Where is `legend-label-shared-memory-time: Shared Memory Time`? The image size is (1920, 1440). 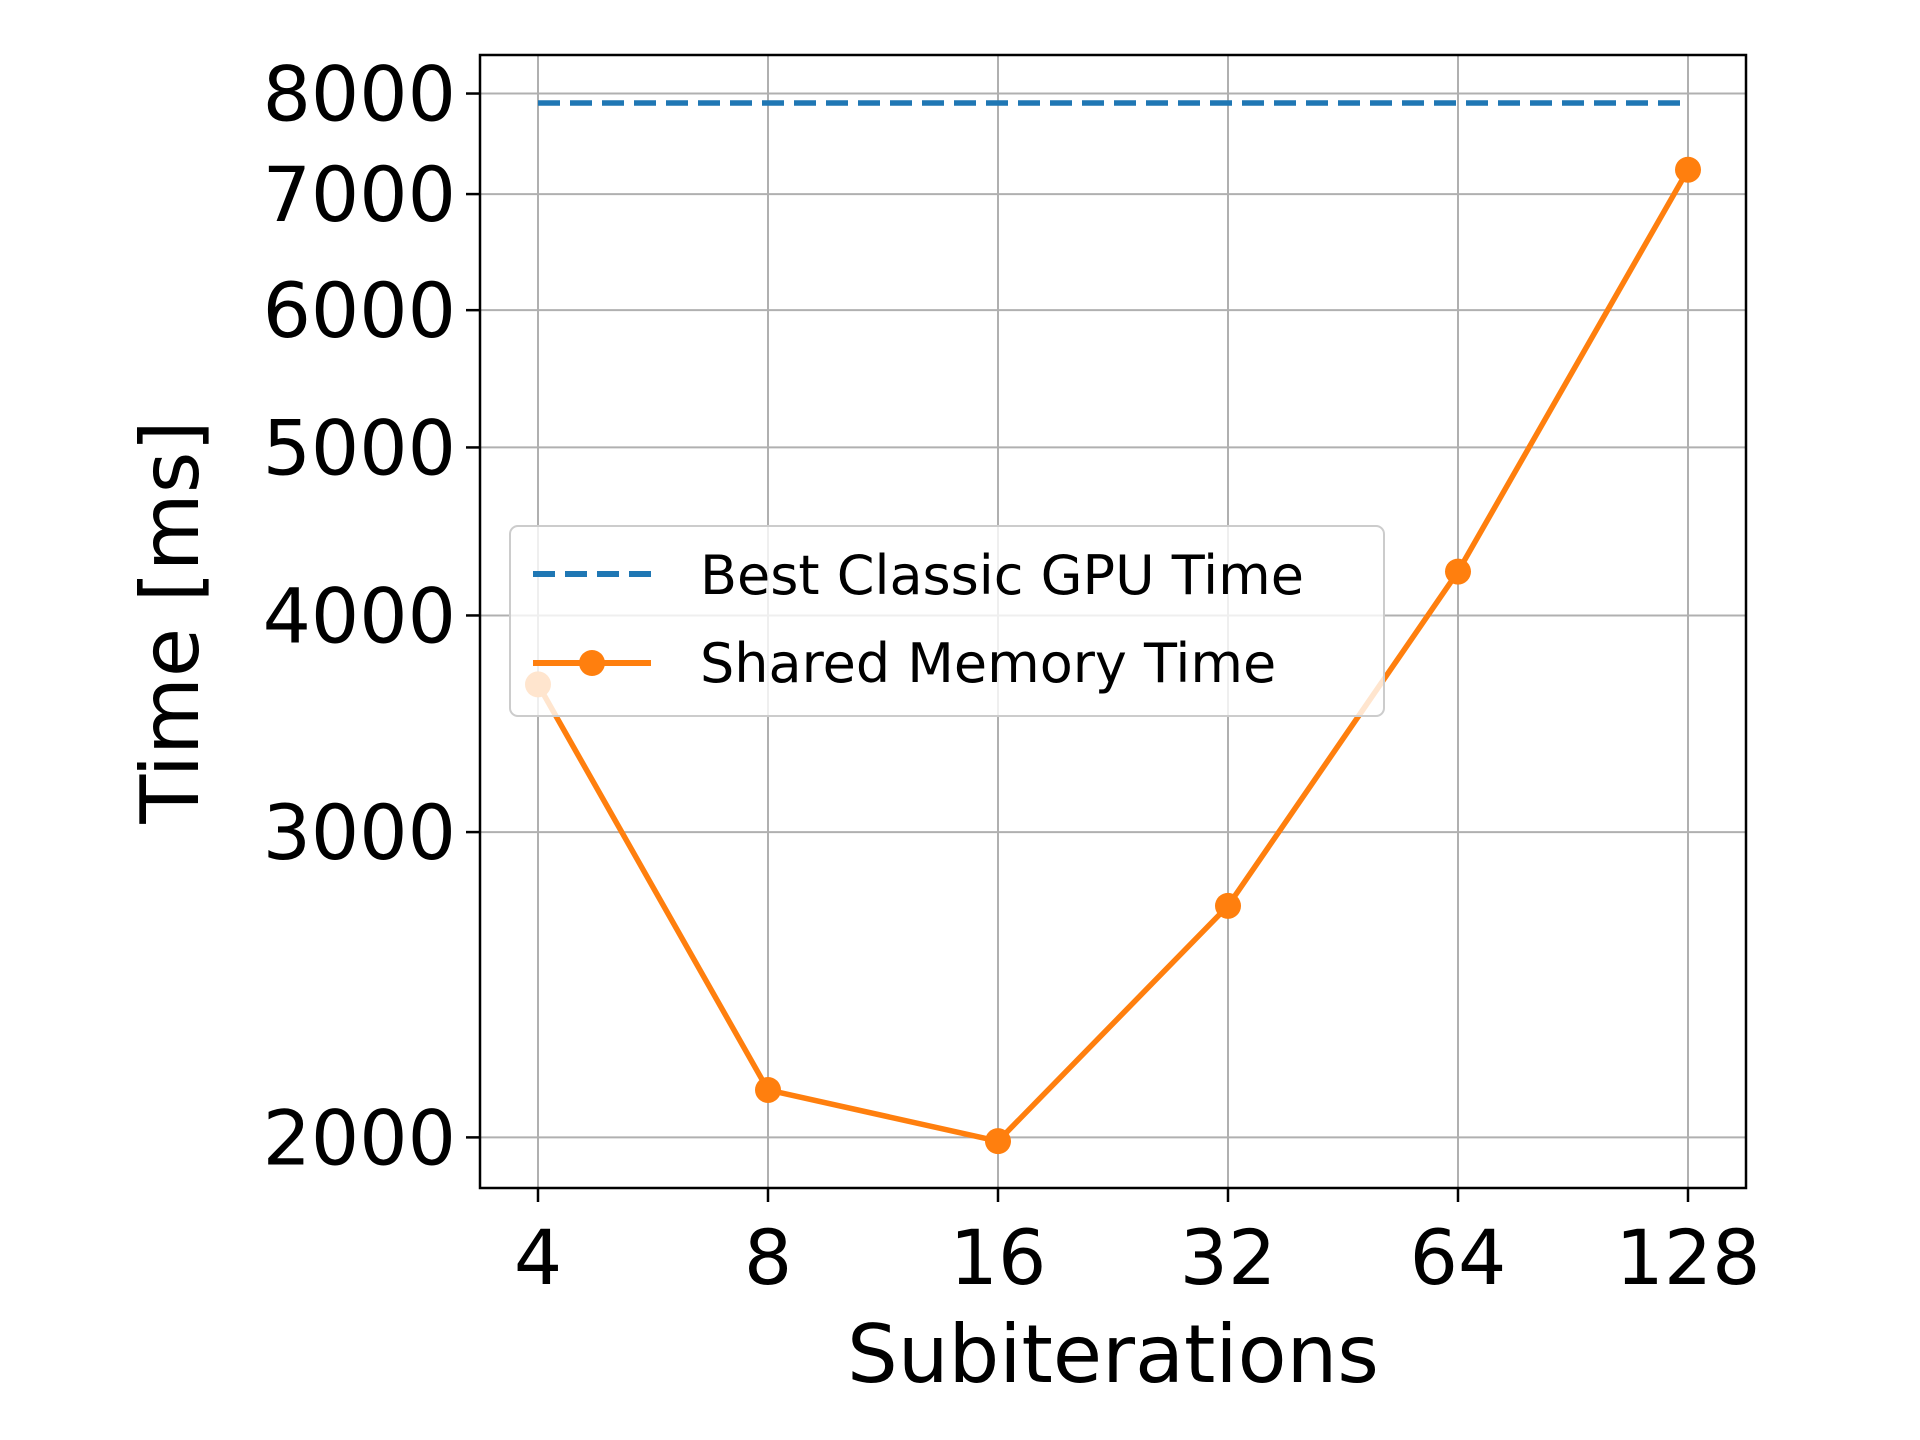
legend-label-shared-memory-time: Shared Memory Time is located at coordinates (988, 663).